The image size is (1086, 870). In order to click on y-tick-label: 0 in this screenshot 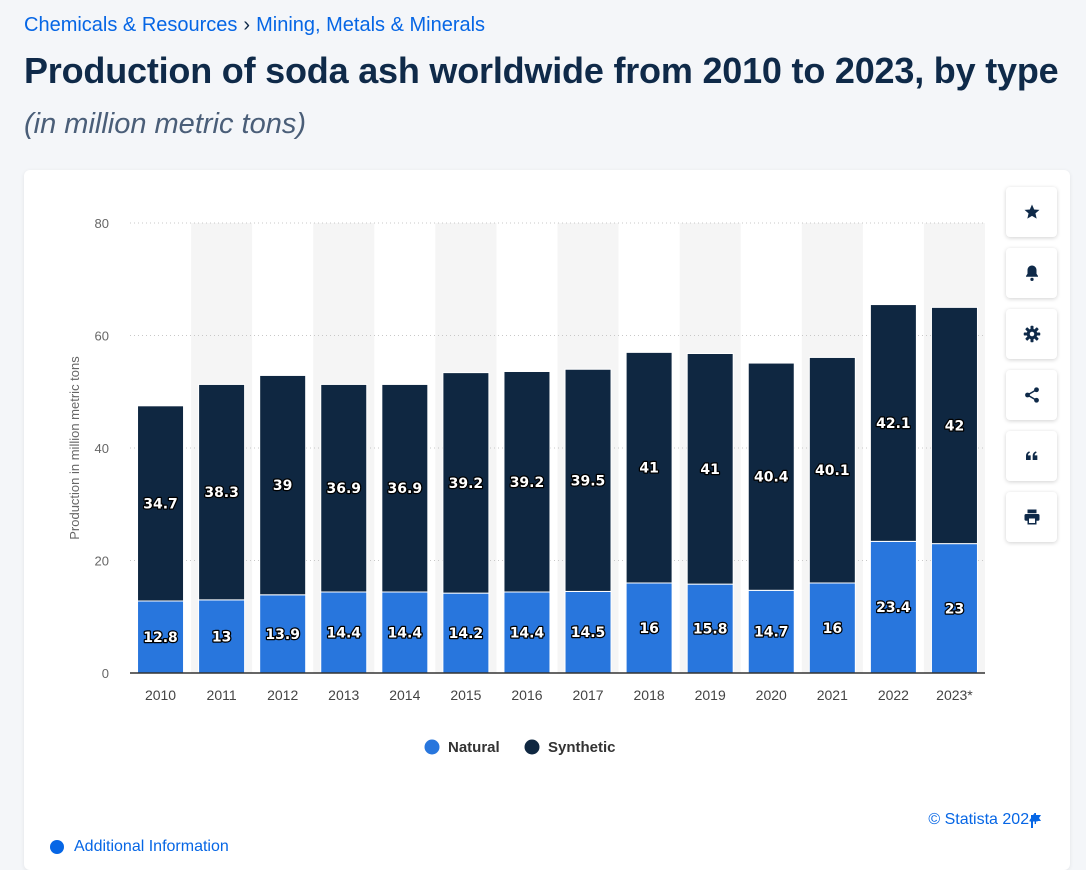, I will do `click(105, 673)`.